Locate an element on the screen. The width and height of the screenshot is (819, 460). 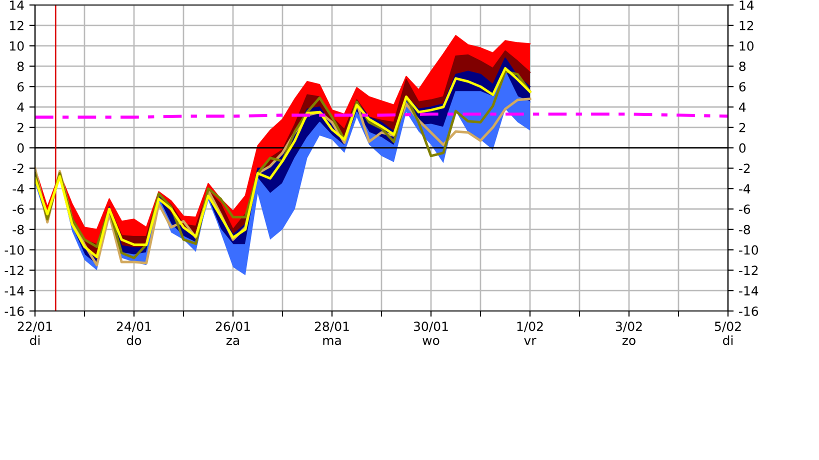
x-tick-label: 28/01 ma is located at coordinates (331, 334).